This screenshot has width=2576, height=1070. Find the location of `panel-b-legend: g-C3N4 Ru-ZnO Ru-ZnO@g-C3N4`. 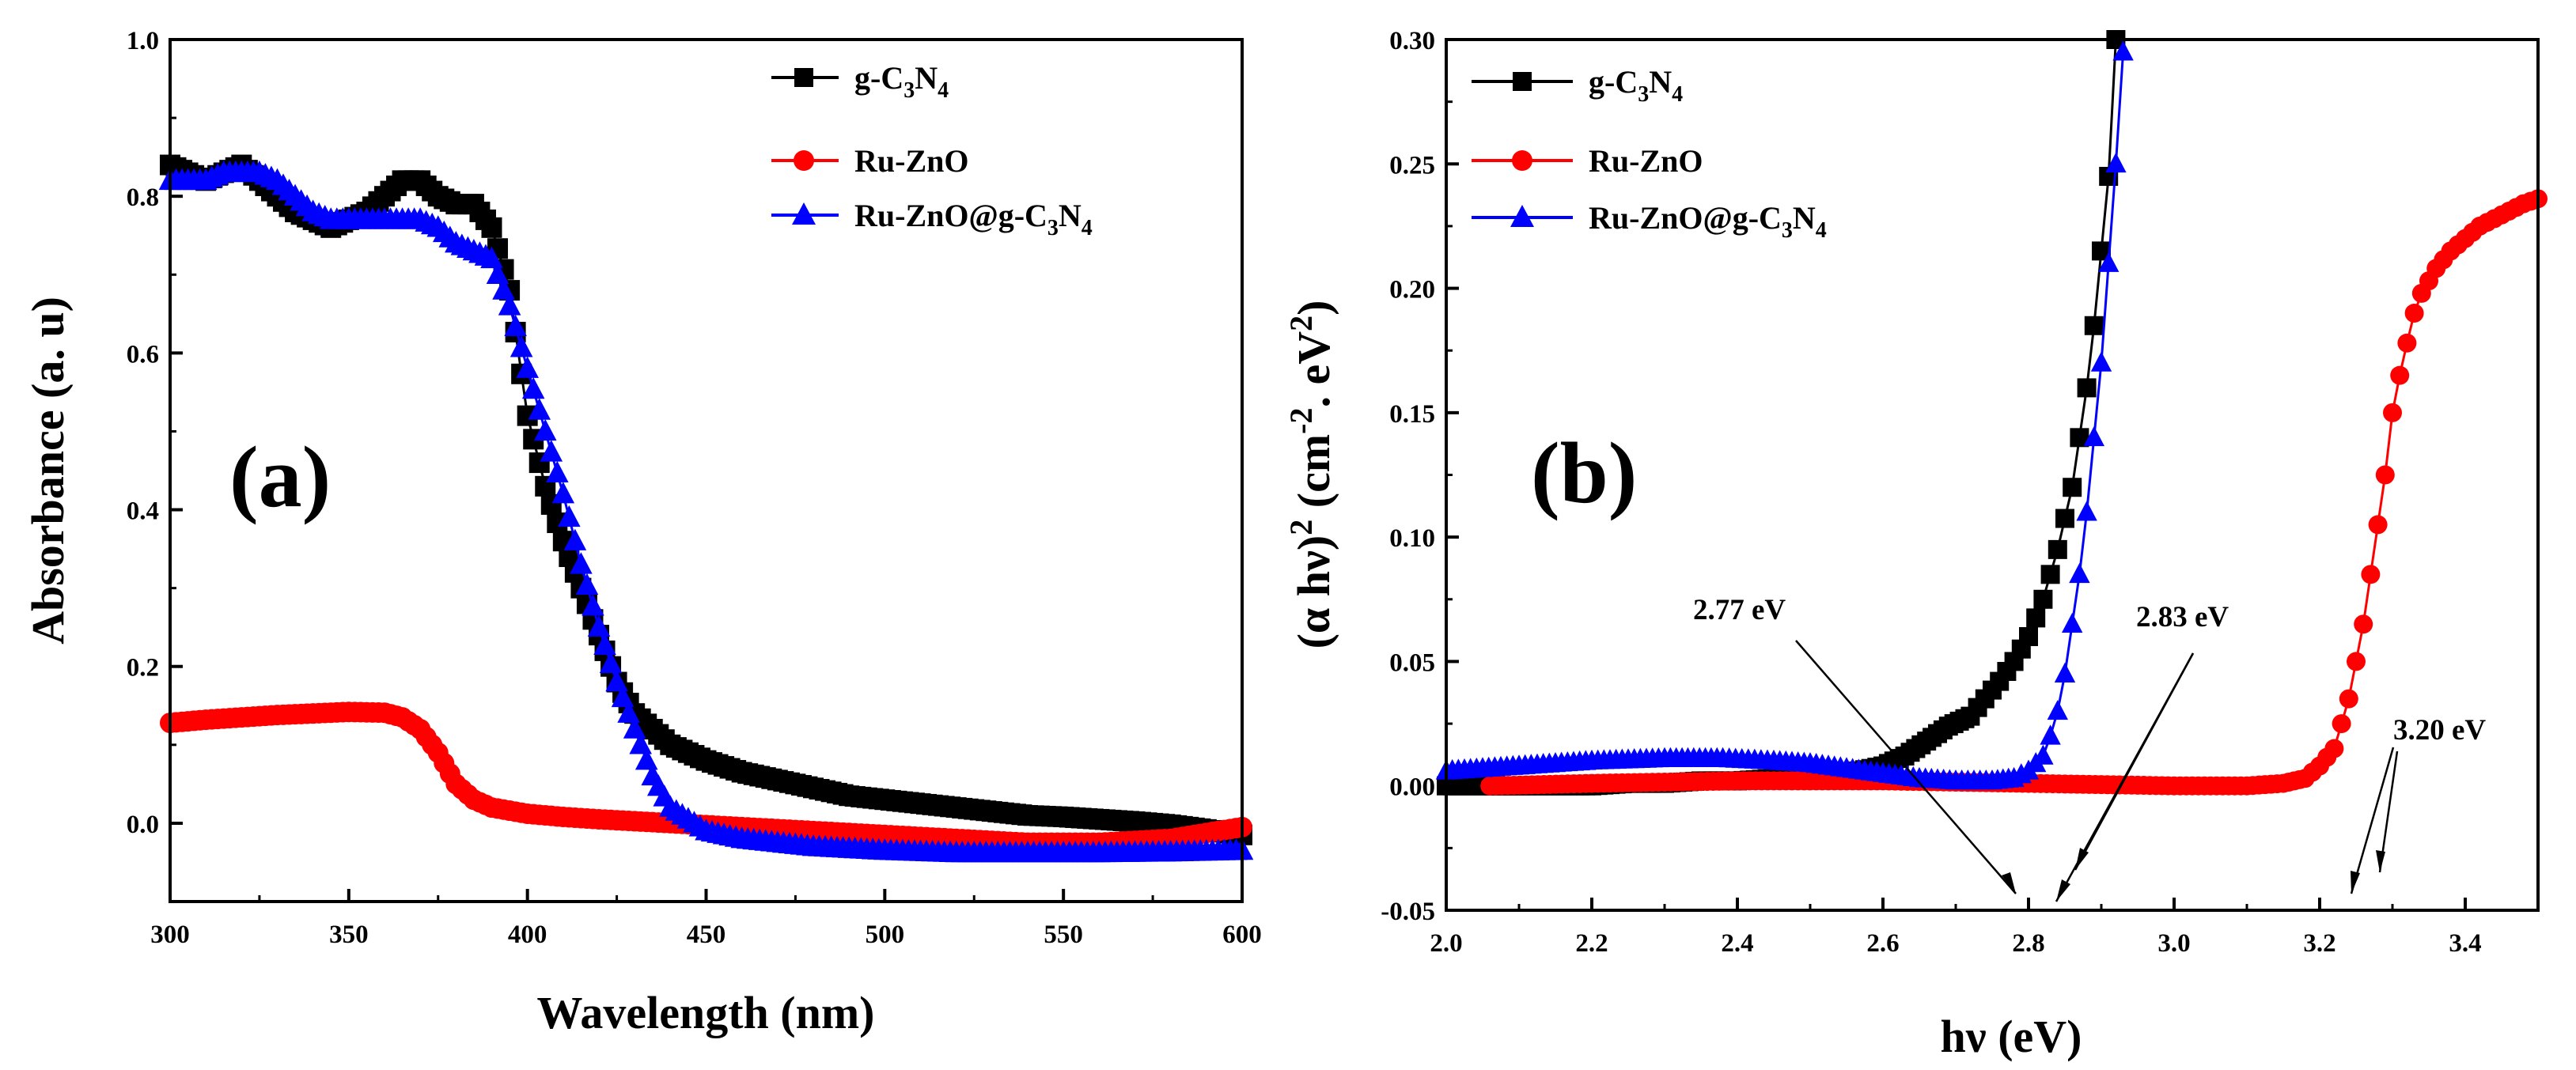

panel-b-legend: g-C3N4 Ru-ZnO Ru-ZnO@g-C3N4 is located at coordinates (1649, 154).